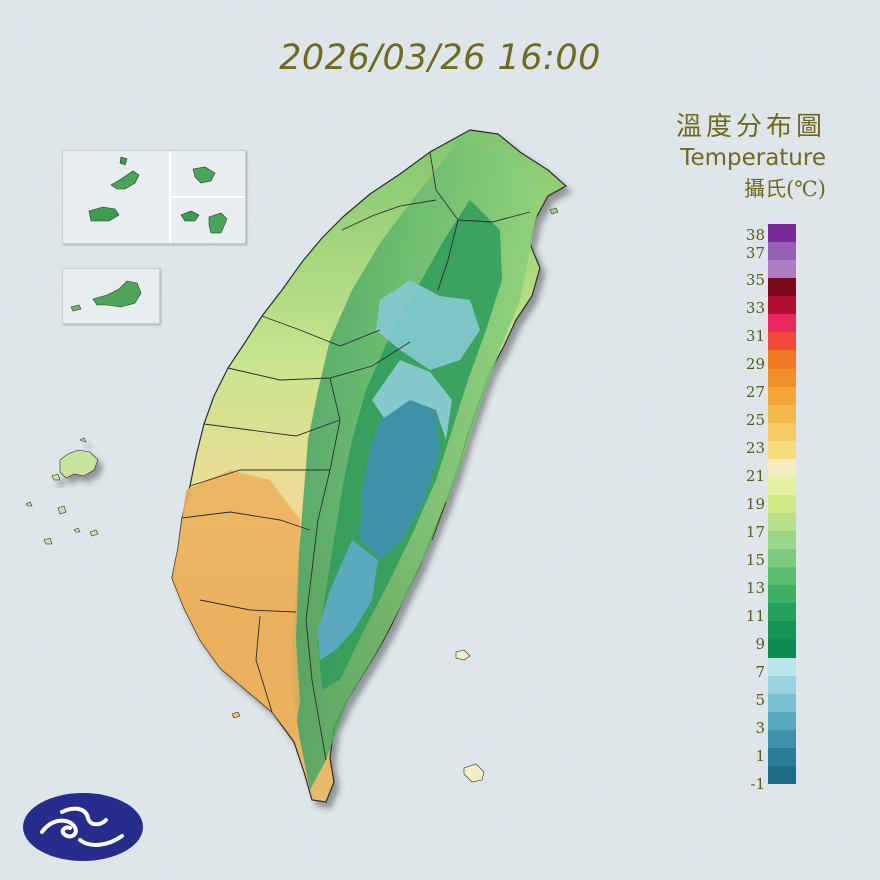 The height and width of the screenshot is (880, 880). What do you see at coordinates (166, 197) in the screenshot?
I see `matsu-islands-map` at bounding box center [166, 197].